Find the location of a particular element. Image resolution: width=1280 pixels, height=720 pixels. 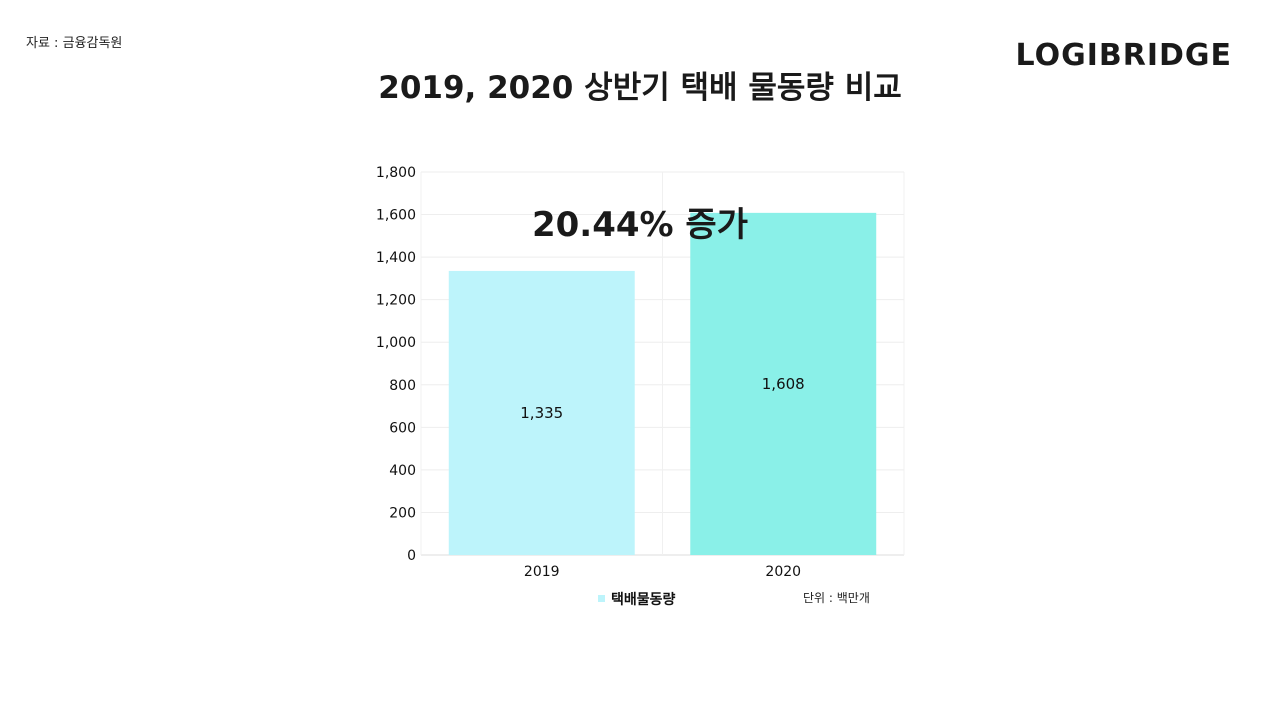

x-axis: 2019 2020 is located at coordinates (662, 572).